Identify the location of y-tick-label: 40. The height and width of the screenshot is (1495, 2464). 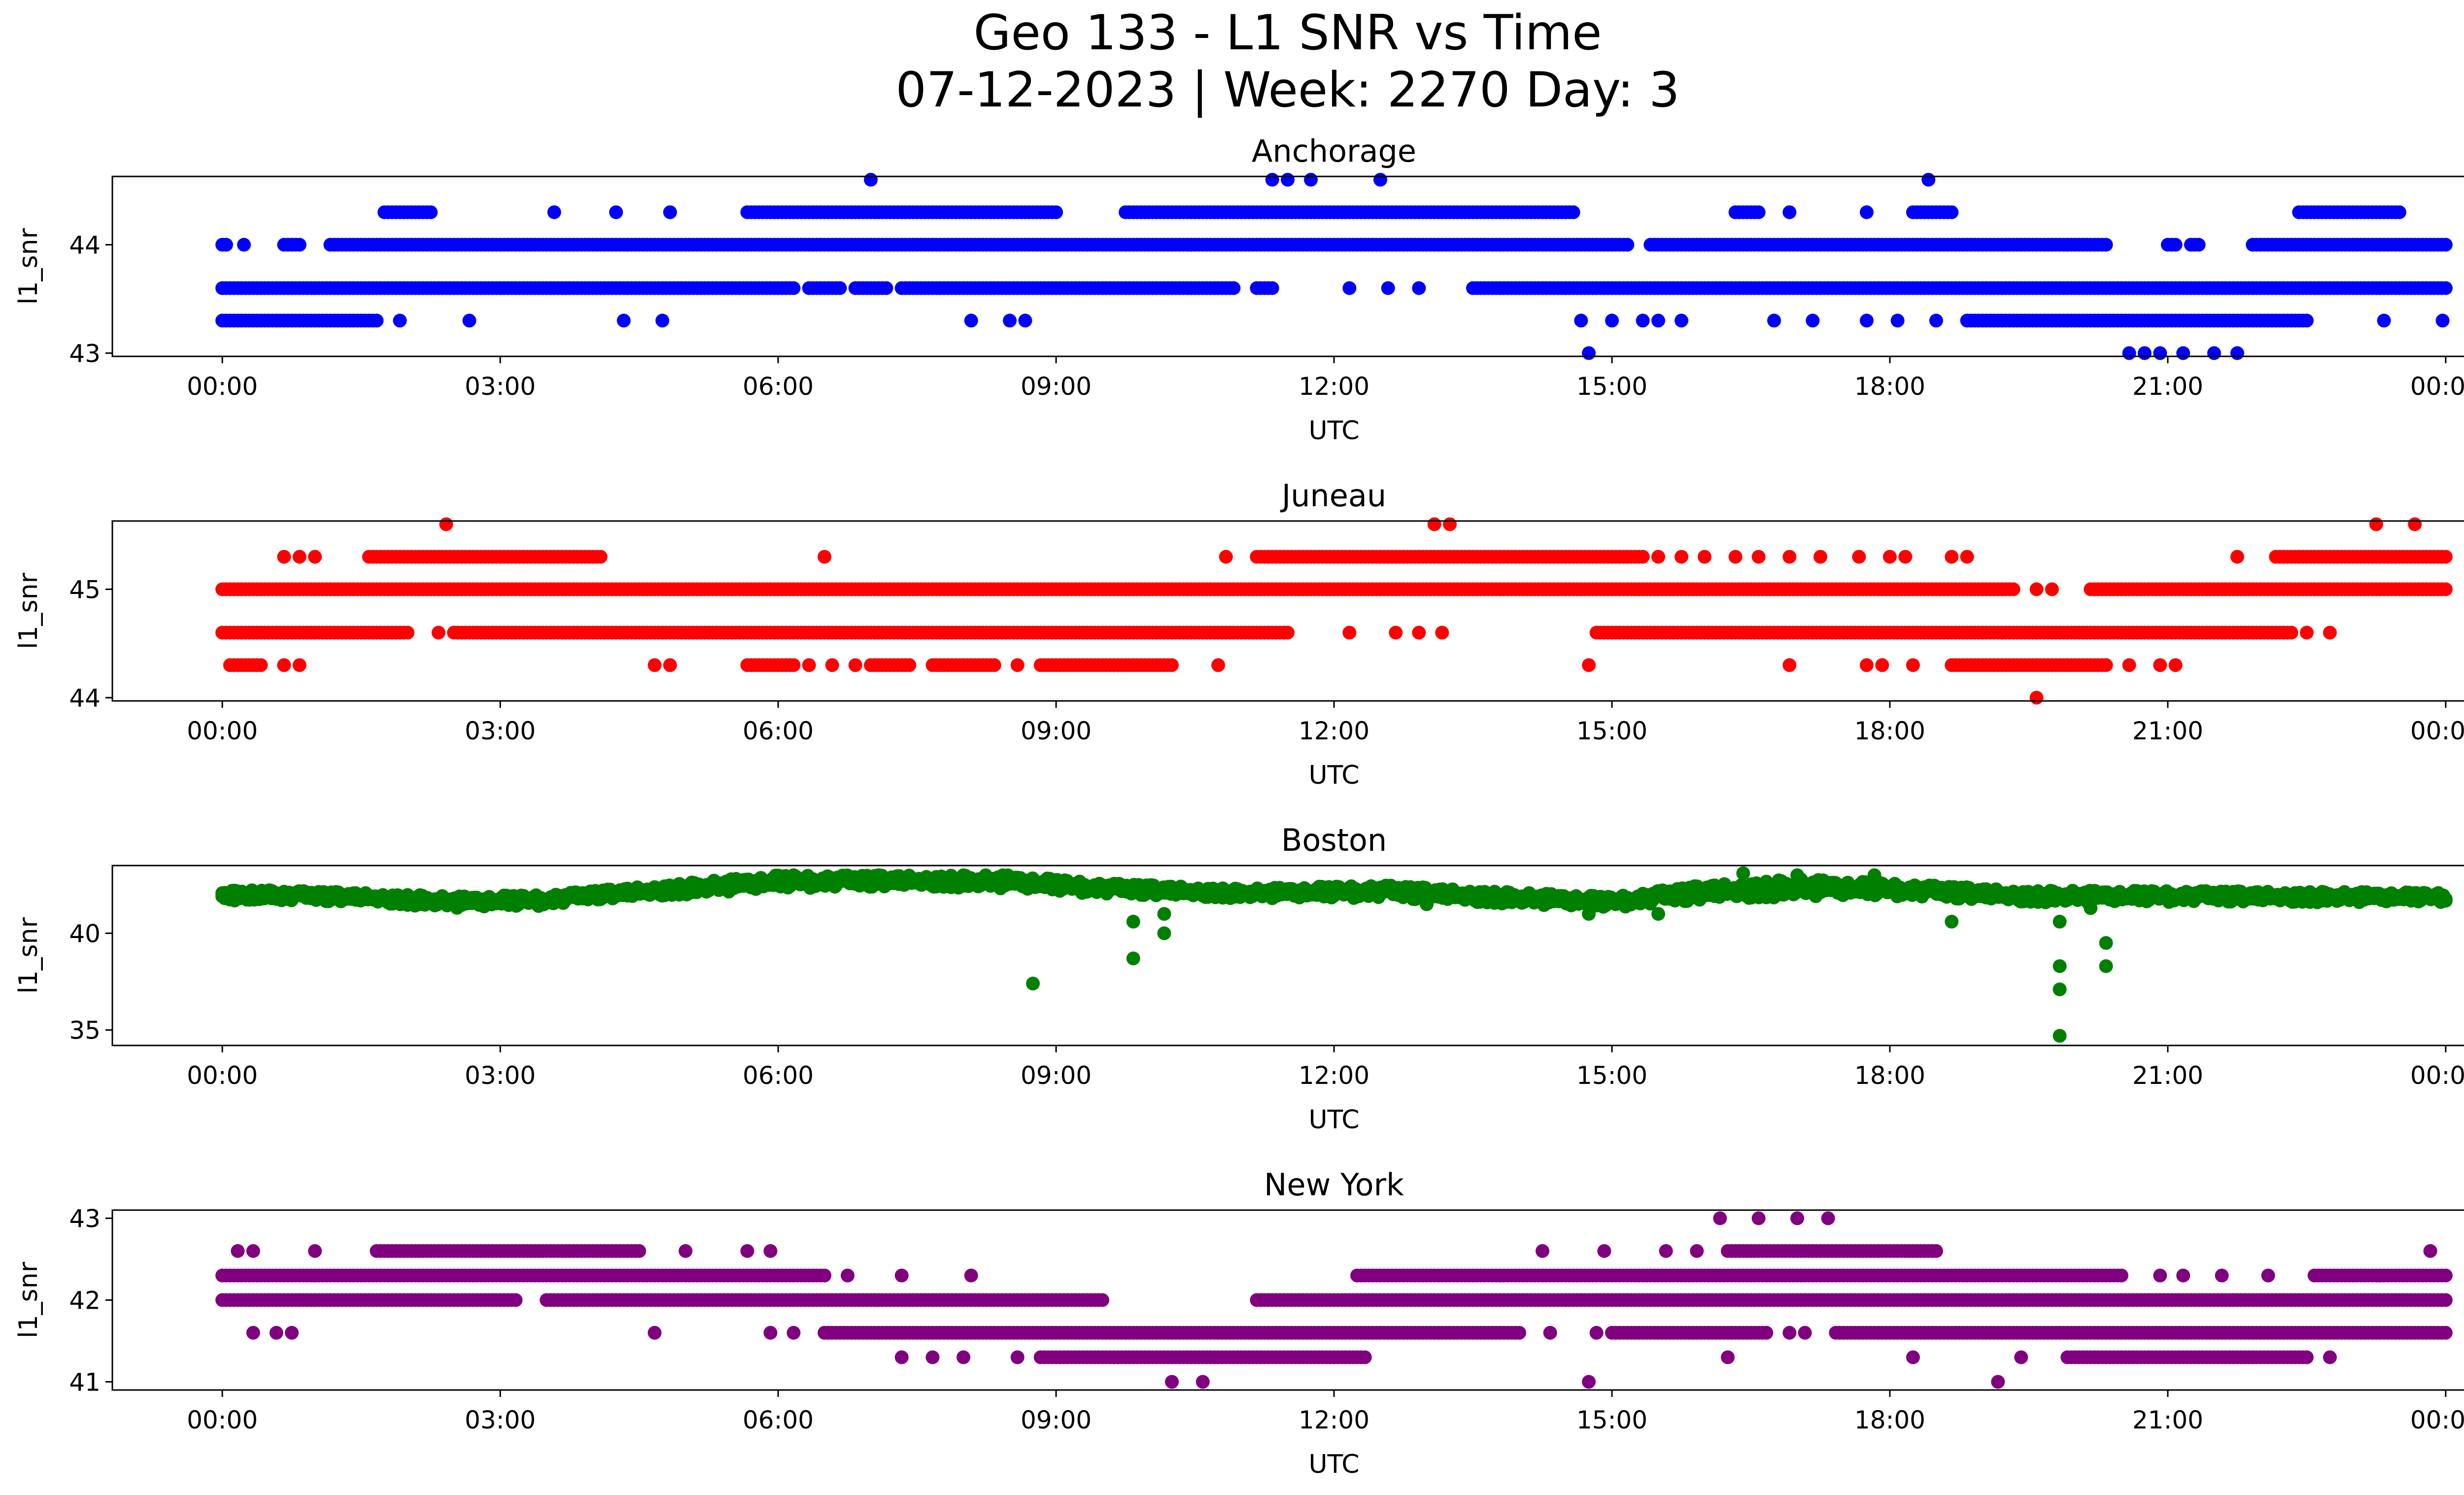
(85, 933).